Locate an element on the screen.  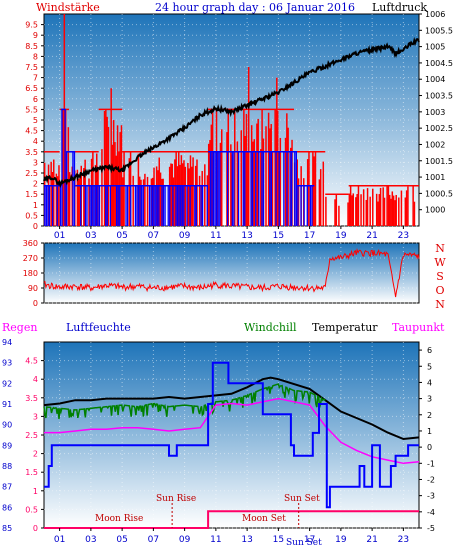
wind-speed-tick-label: 3 is located at coordinates (35, 162).